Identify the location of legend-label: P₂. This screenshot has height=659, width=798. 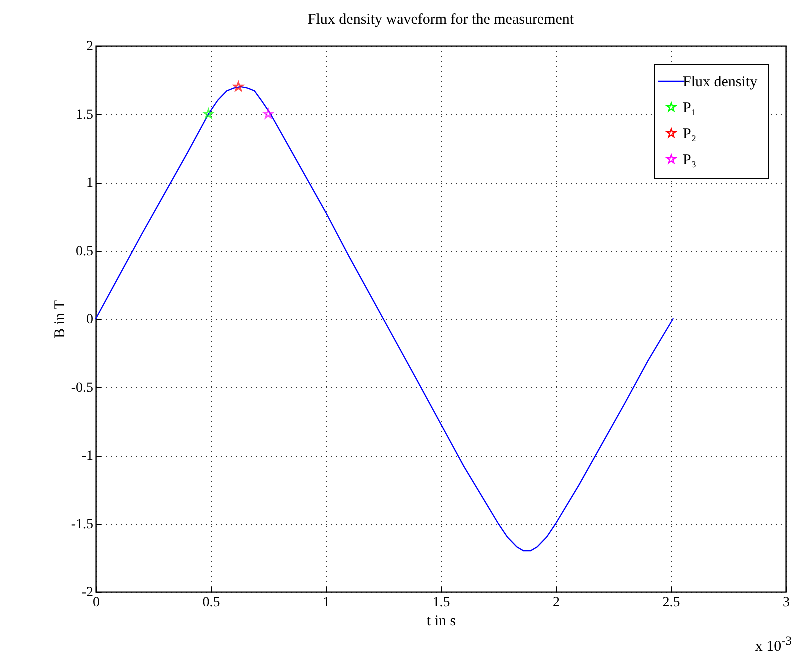
(690, 134).